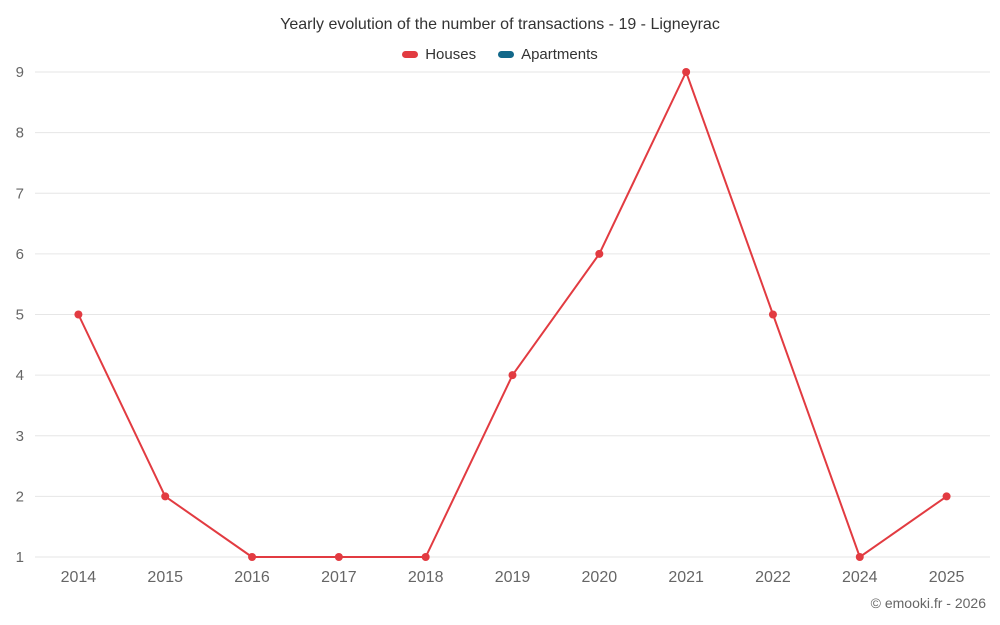  What do you see at coordinates (20, 133) in the screenshot?
I see `y-axis-tick-label: 8` at bounding box center [20, 133].